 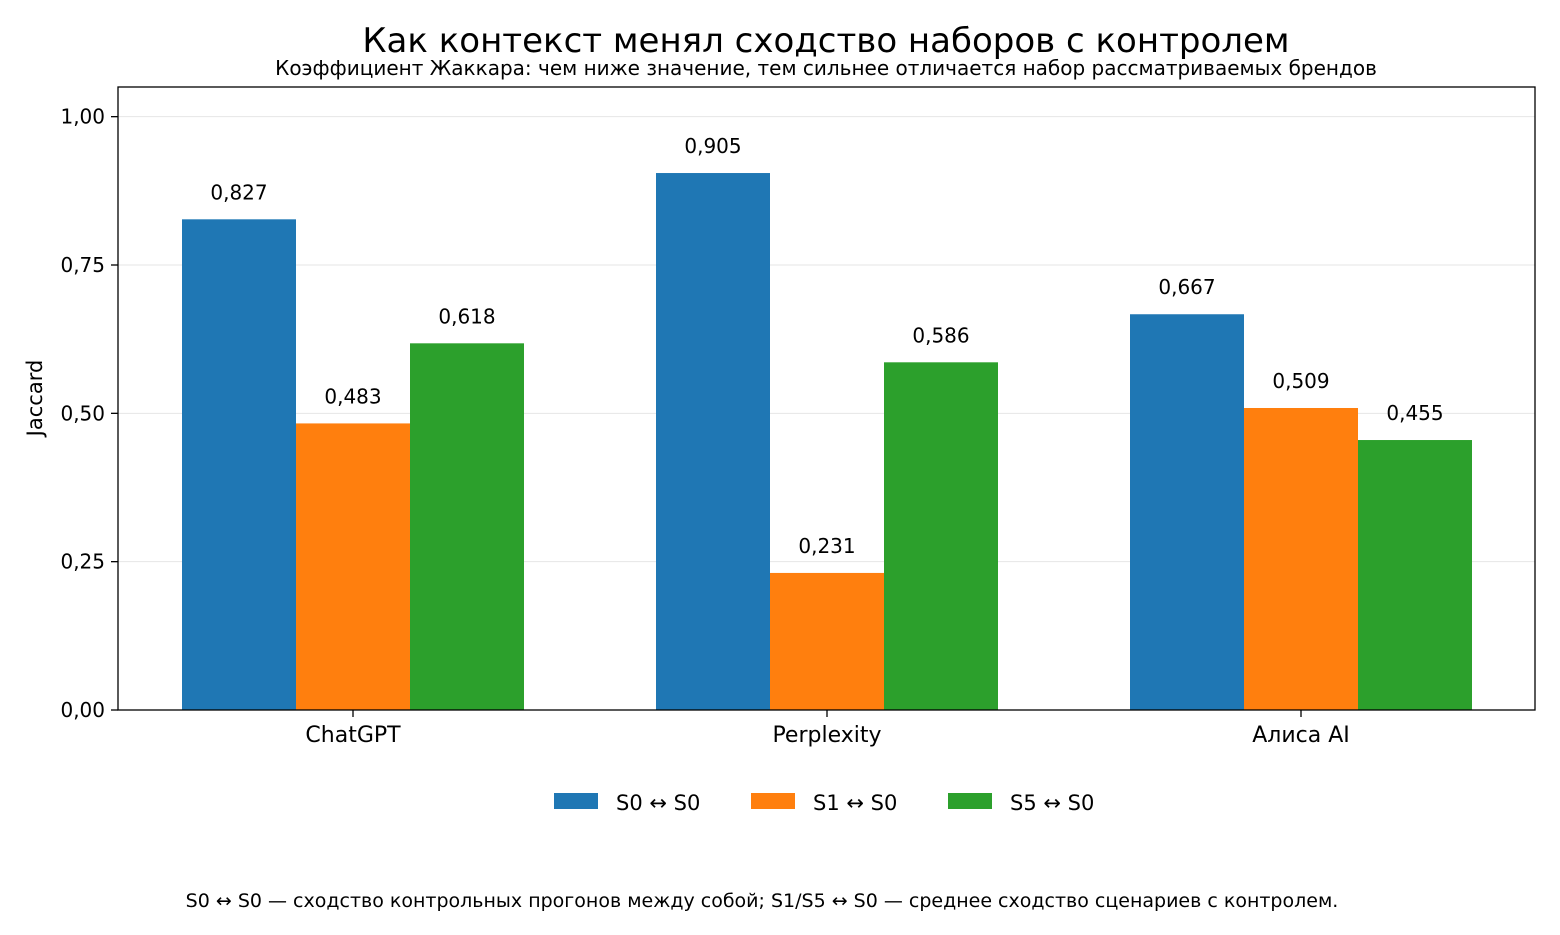 What do you see at coordinates (658, 803) in the screenshot?
I see `legend-label: S0 ↔ S0` at bounding box center [658, 803].